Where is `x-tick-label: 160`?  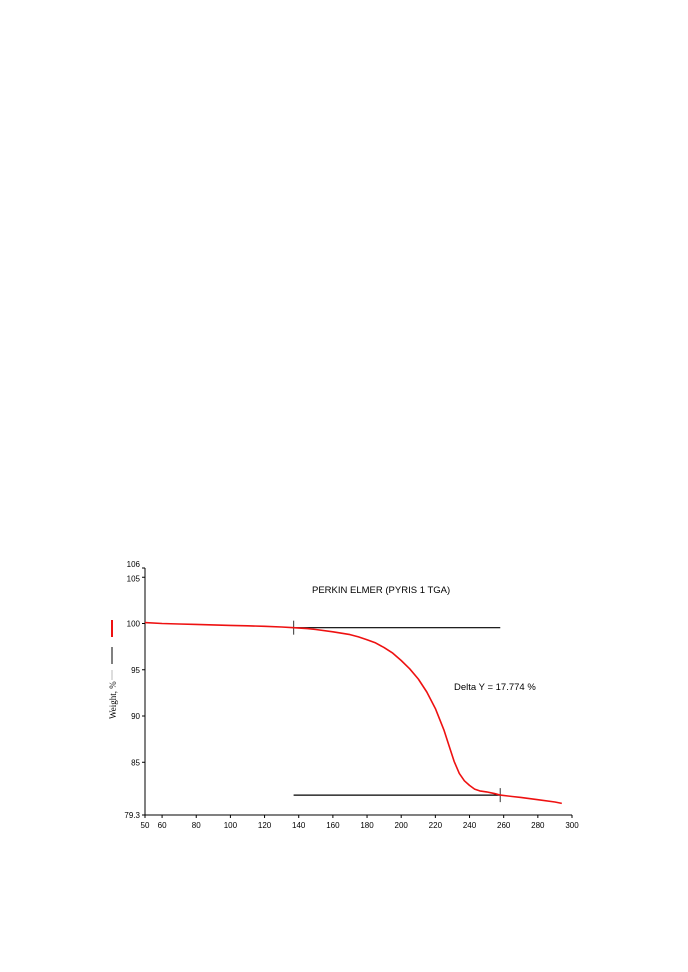 x-tick-label: 160 is located at coordinates (333, 825).